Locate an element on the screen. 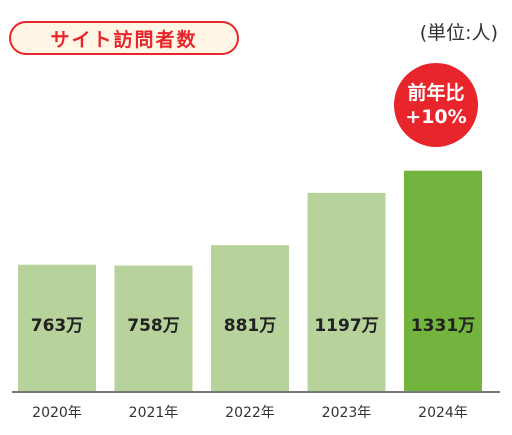  data-label-2: 881万 is located at coordinates (250, 326).